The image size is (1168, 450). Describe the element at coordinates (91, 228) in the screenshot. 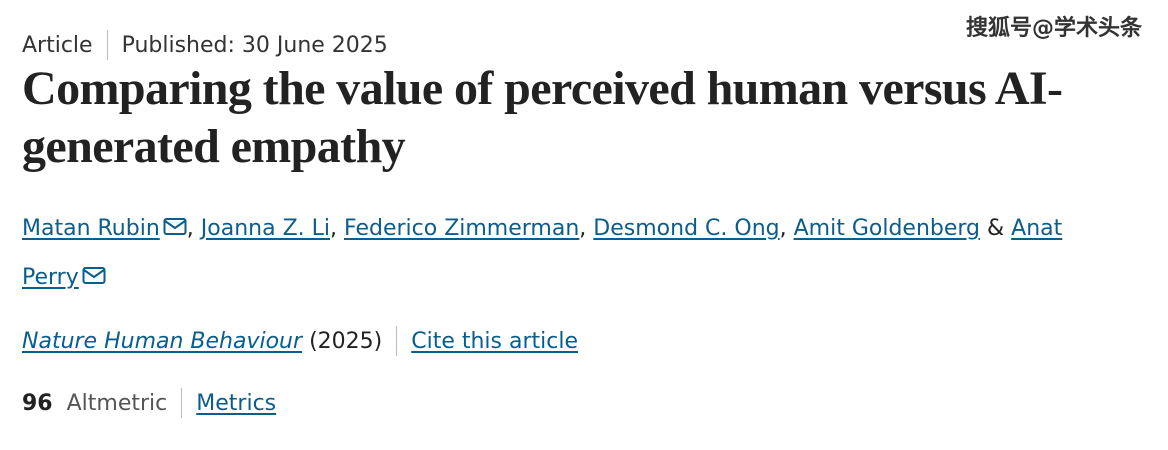

I see `author-link: Matan Rubin` at that location.